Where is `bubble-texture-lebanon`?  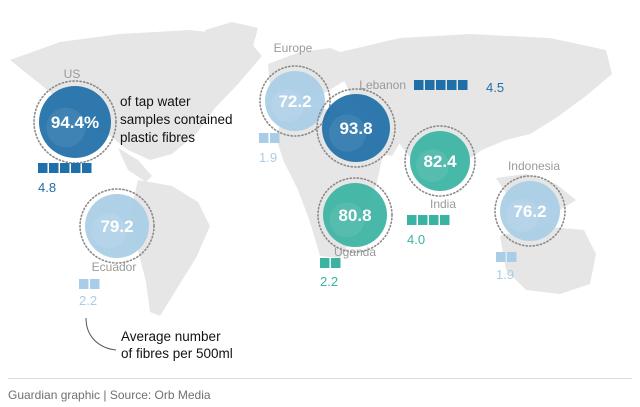
bubble-texture-lebanon is located at coordinates (347, 133).